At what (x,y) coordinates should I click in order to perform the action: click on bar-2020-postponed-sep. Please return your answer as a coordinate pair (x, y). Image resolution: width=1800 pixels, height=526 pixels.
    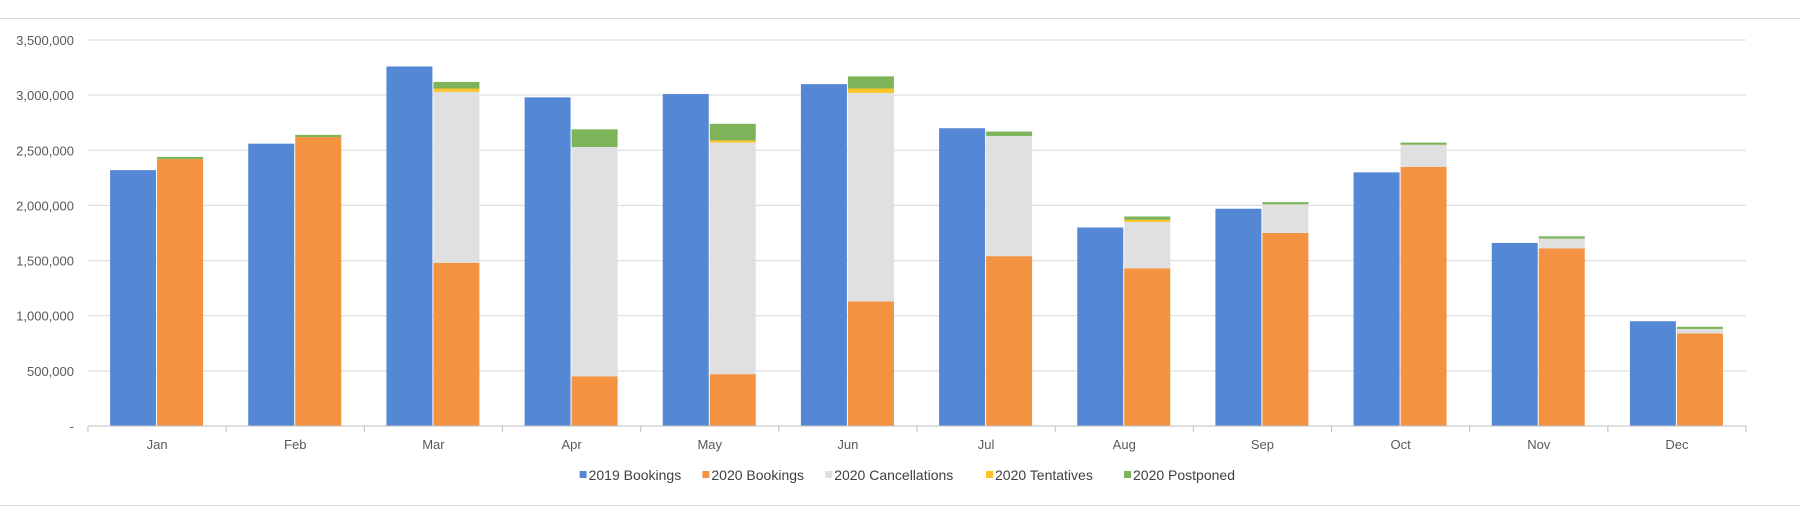
    Looking at the image, I should click on (1285, 203).